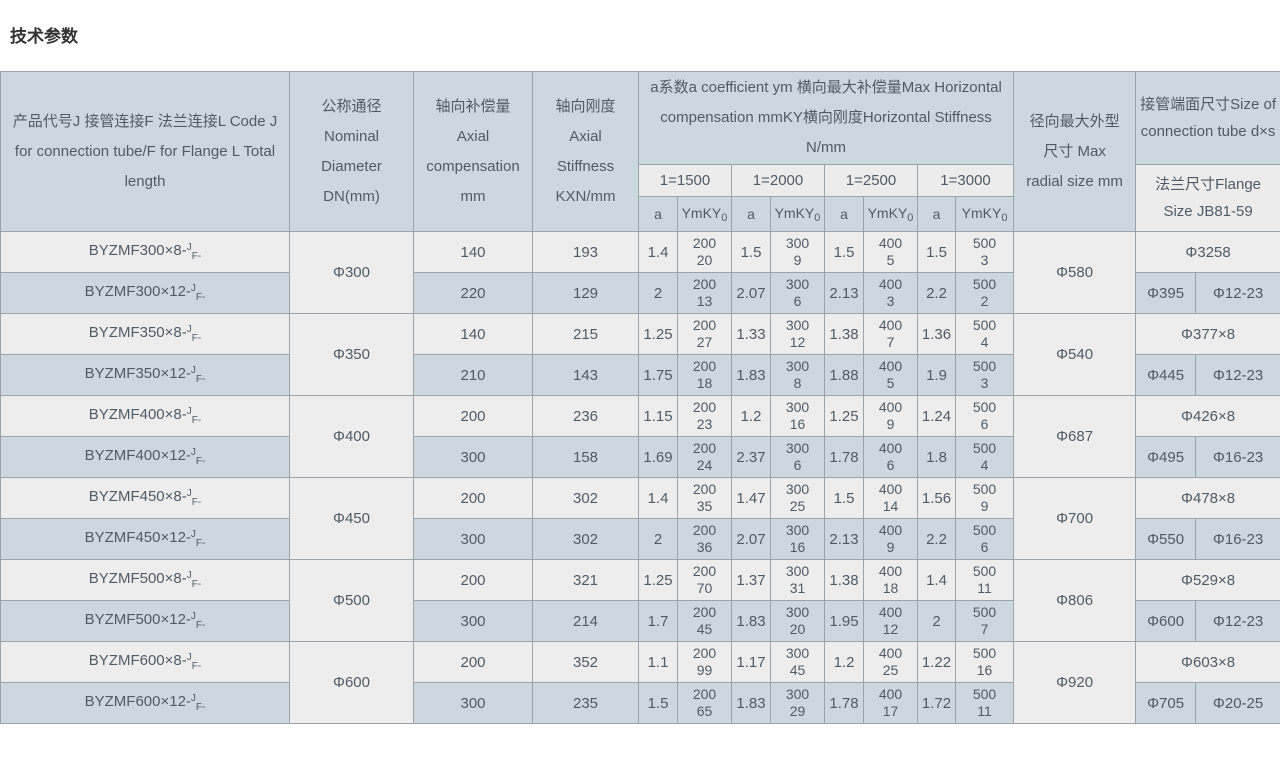 The width and height of the screenshot is (1280, 758). I want to click on product-code-base: BYZMF300×8-, so click(138, 250).